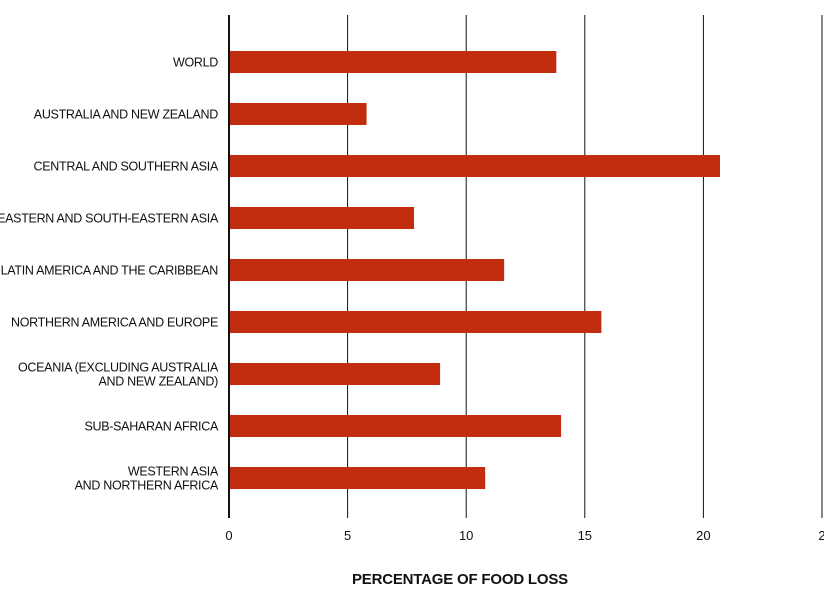  I want to click on category-label: LATIN AMERICA AND THE CARIBBEAN, so click(110, 271).